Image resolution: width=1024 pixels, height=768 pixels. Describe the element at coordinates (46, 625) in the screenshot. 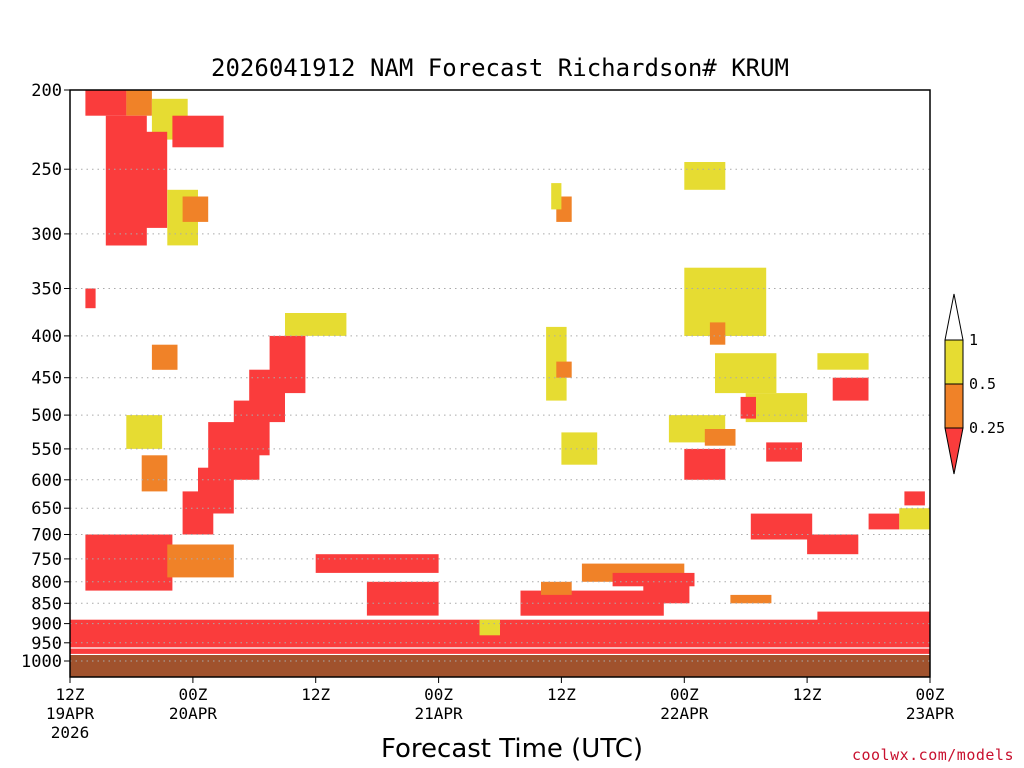

I see `y-tick-label-900: 900` at that location.